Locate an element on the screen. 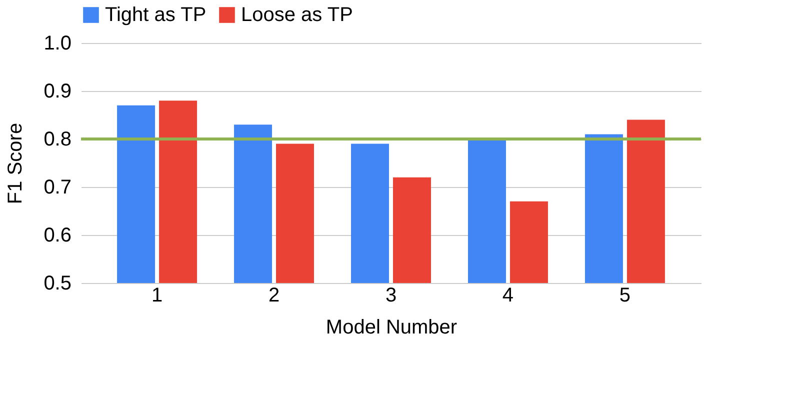 Image resolution: width=797 pixels, height=402 pixels. x-tick-label: 5 is located at coordinates (625, 295).